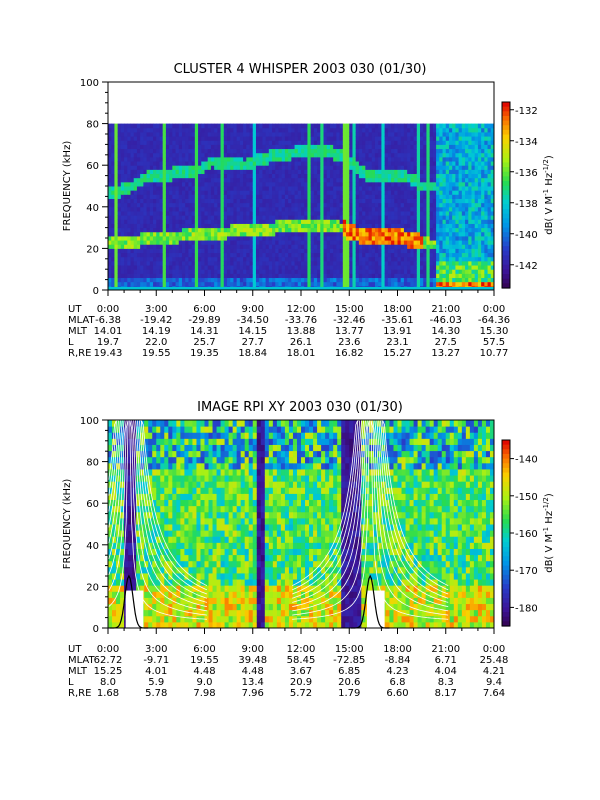  I want to click on ephemeris-label: MLT, so click(78, 331).